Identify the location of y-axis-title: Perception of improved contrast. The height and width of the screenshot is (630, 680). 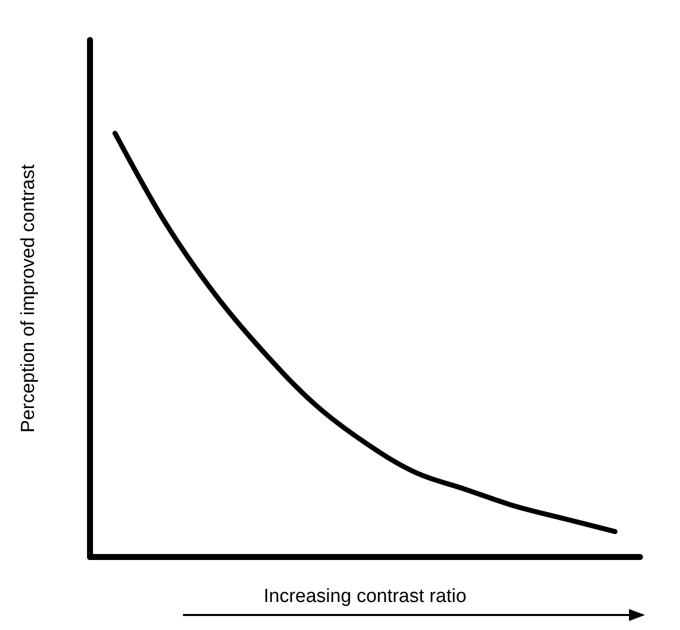
(28, 298).